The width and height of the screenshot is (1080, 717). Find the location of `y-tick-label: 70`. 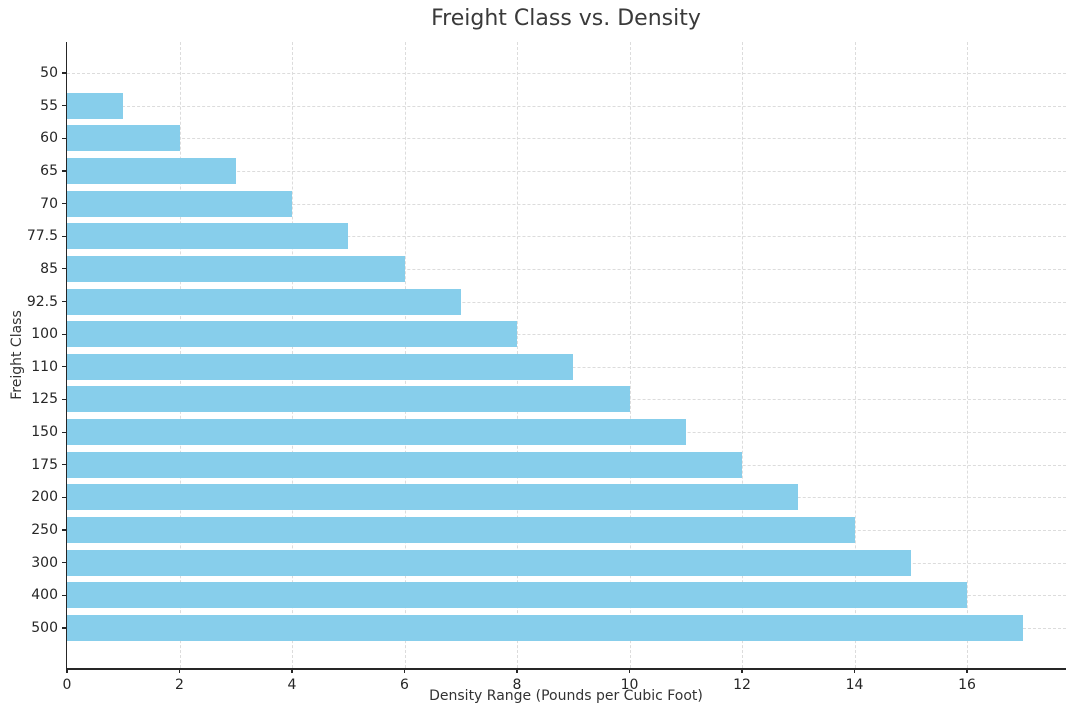

y-tick-label: 70 is located at coordinates (49, 203).